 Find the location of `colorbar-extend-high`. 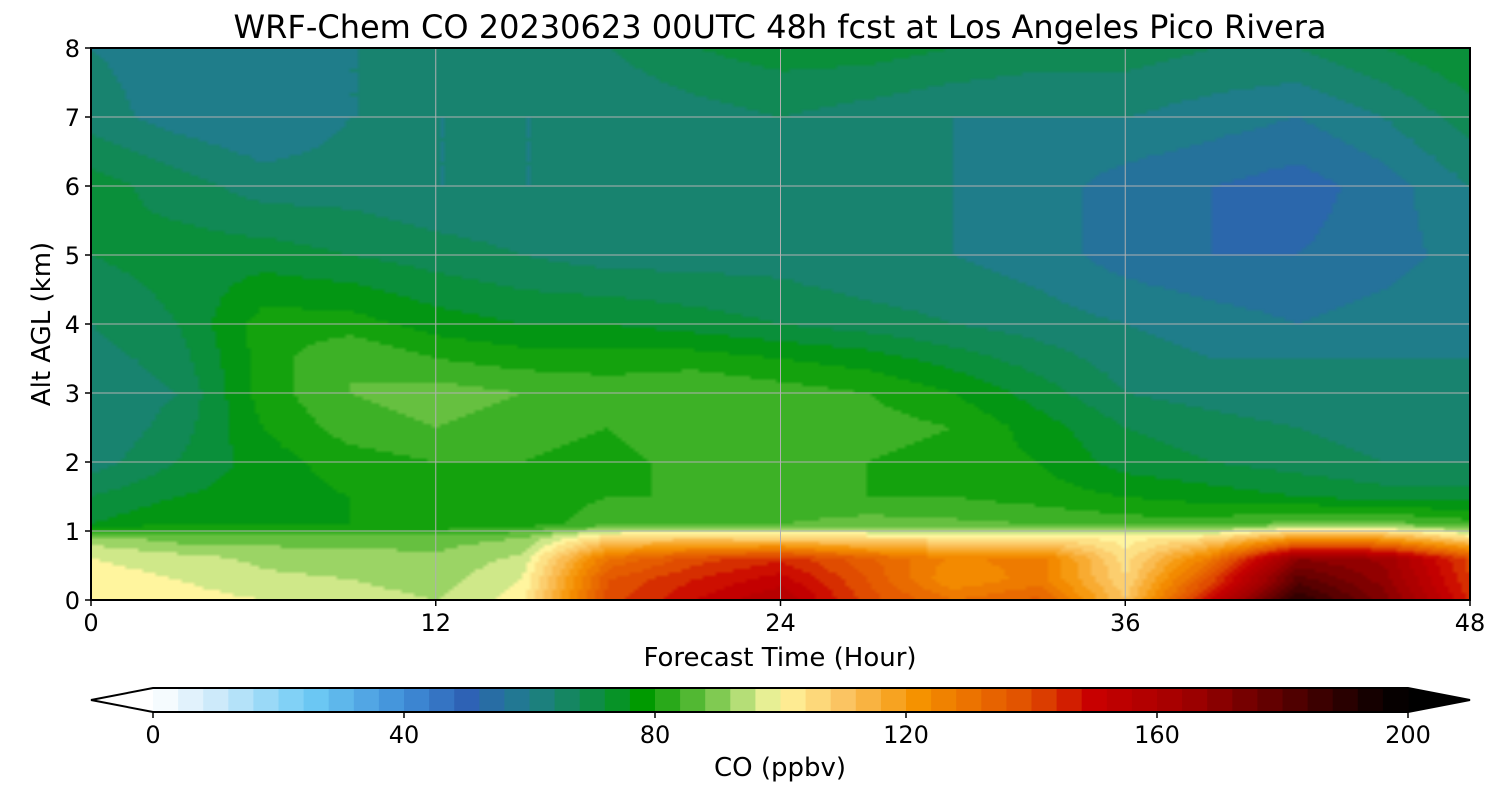

colorbar-extend-high is located at coordinates (1439, 700).